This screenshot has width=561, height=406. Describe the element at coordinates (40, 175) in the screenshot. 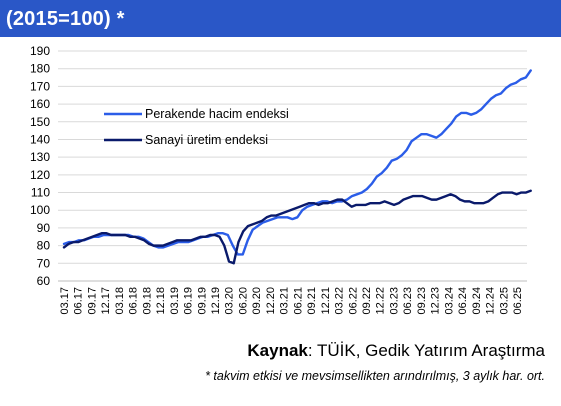

I see `y-tick-label: 120` at that location.